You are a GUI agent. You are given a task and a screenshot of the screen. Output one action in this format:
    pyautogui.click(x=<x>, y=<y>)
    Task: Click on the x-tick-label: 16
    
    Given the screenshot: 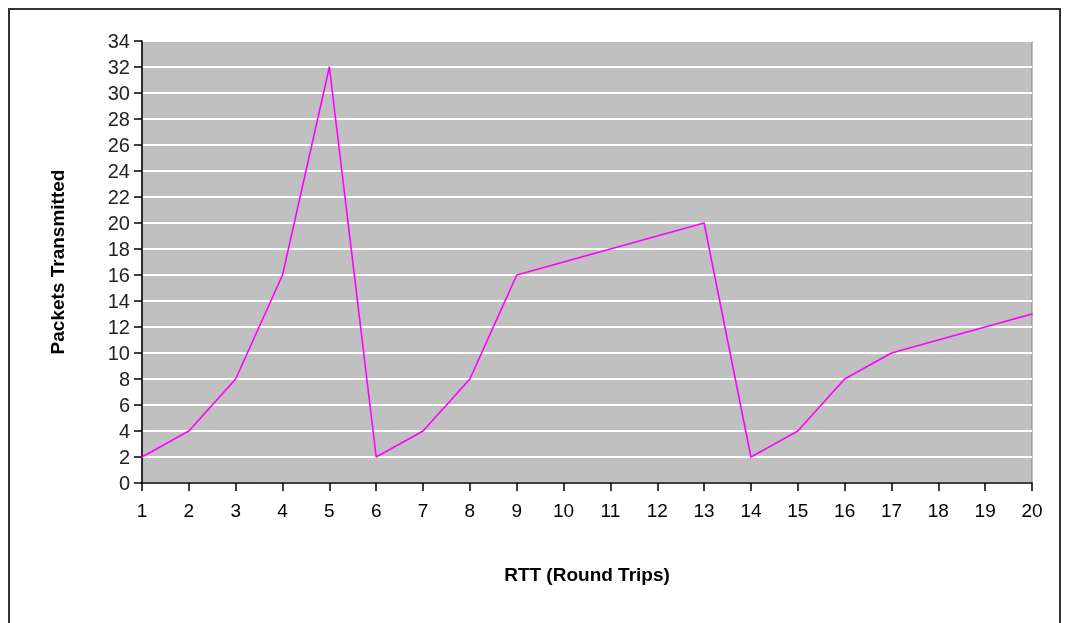 What is the action you would take?
    pyautogui.click(x=845, y=510)
    